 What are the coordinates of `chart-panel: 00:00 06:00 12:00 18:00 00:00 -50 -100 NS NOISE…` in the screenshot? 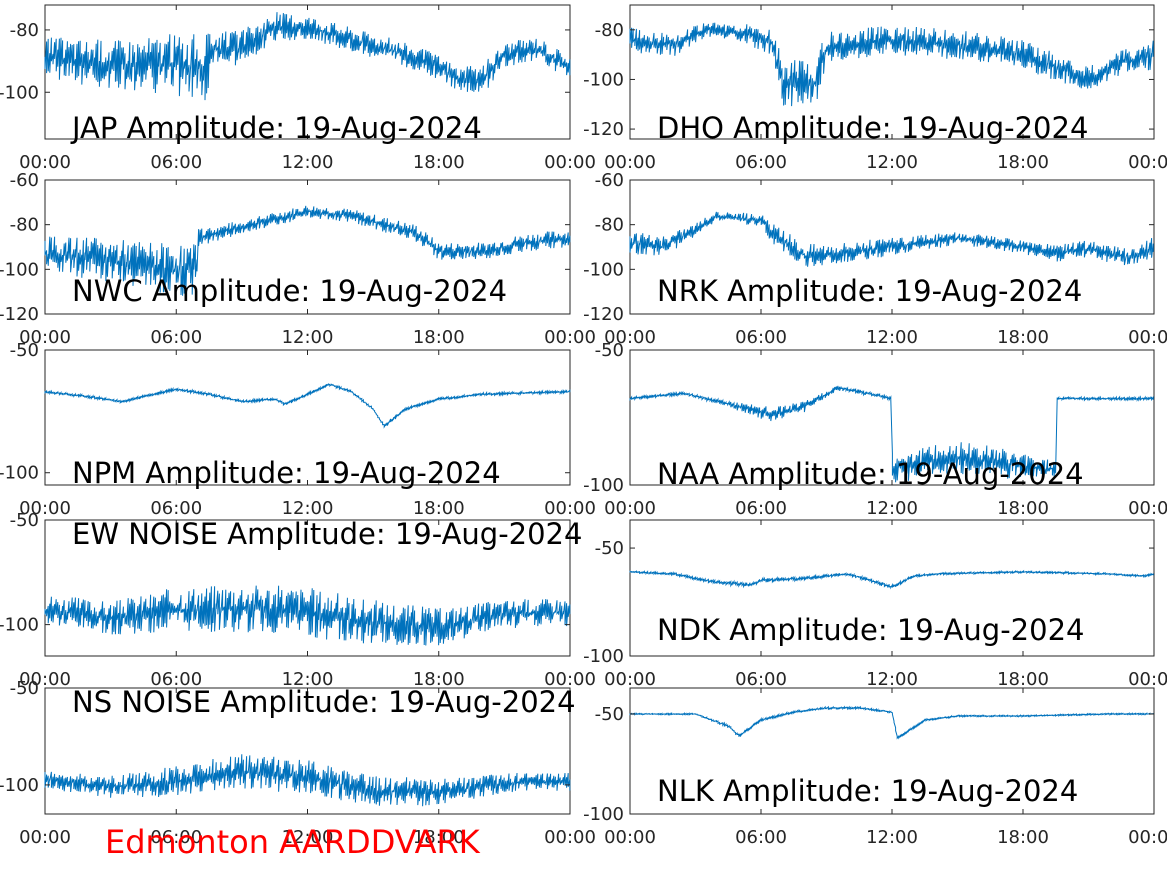 It's located at (298, 763).